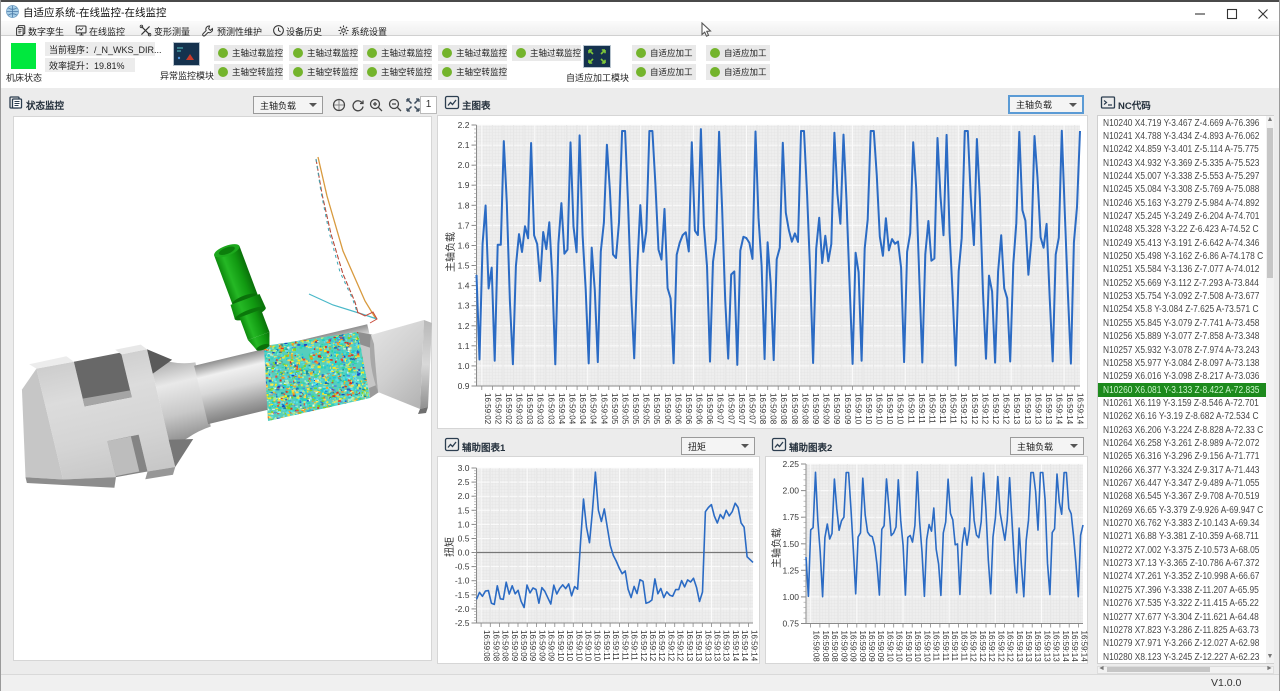  I want to click on svg-text: 1.25, so click(790, 570).